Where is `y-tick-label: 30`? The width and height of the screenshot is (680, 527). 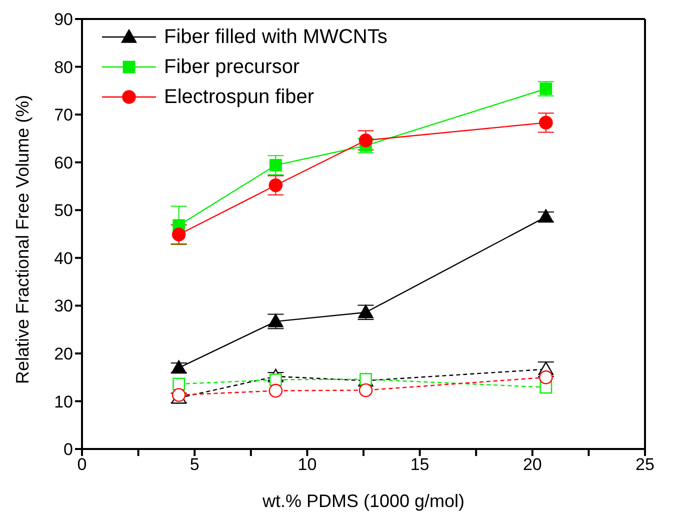
y-tick-label: 30 is located at coordinates (63, 306).